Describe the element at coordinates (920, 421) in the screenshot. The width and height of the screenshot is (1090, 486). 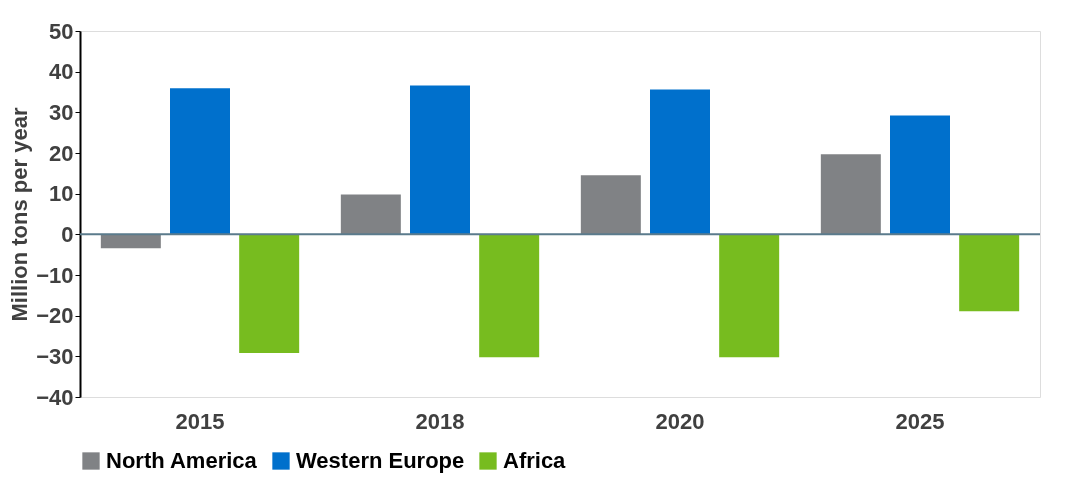
I see `x-tick-label: 2025` at that location.